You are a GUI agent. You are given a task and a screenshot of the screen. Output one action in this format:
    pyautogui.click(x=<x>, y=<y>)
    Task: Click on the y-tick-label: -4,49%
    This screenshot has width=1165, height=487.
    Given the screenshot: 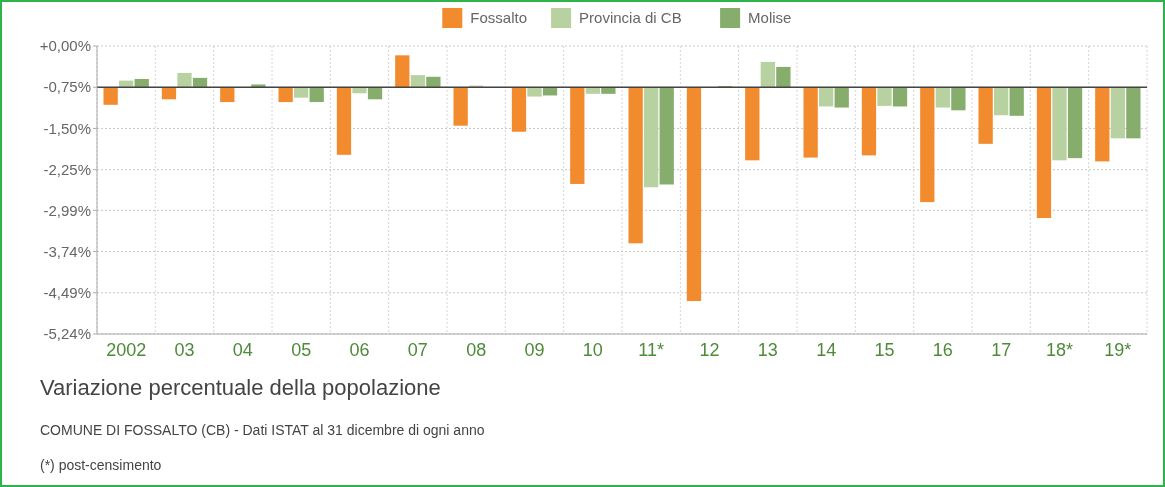 What is the action you would take?
    pyautogui.click(x=67, y=293)
    